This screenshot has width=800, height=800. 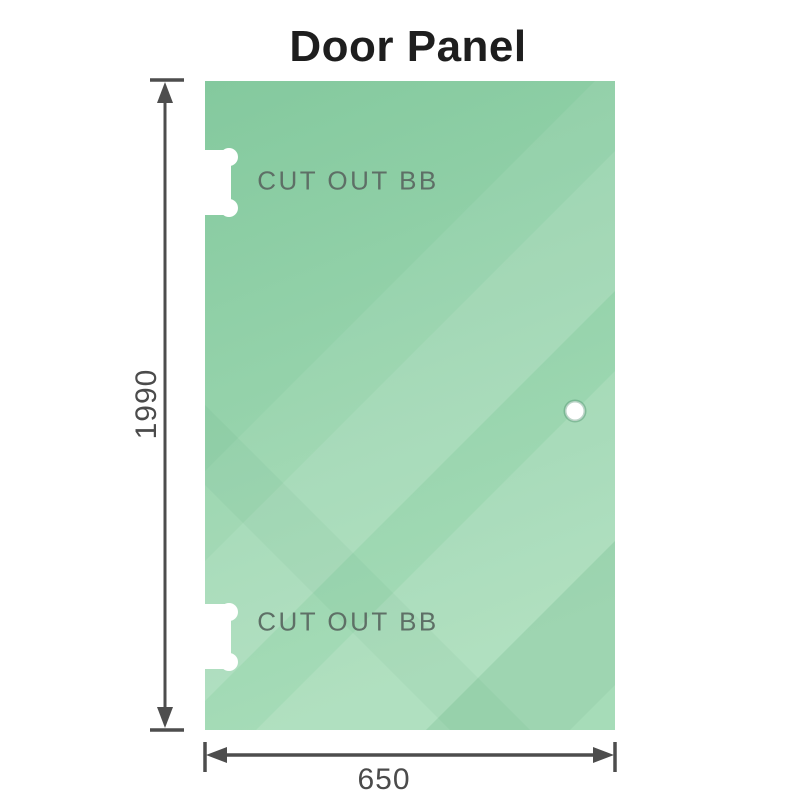 What do you see at coordinates (348, 180) in the screenshot?
I see `cutout-label-top: CUT OUT BB` at bounding box center [348, 180].